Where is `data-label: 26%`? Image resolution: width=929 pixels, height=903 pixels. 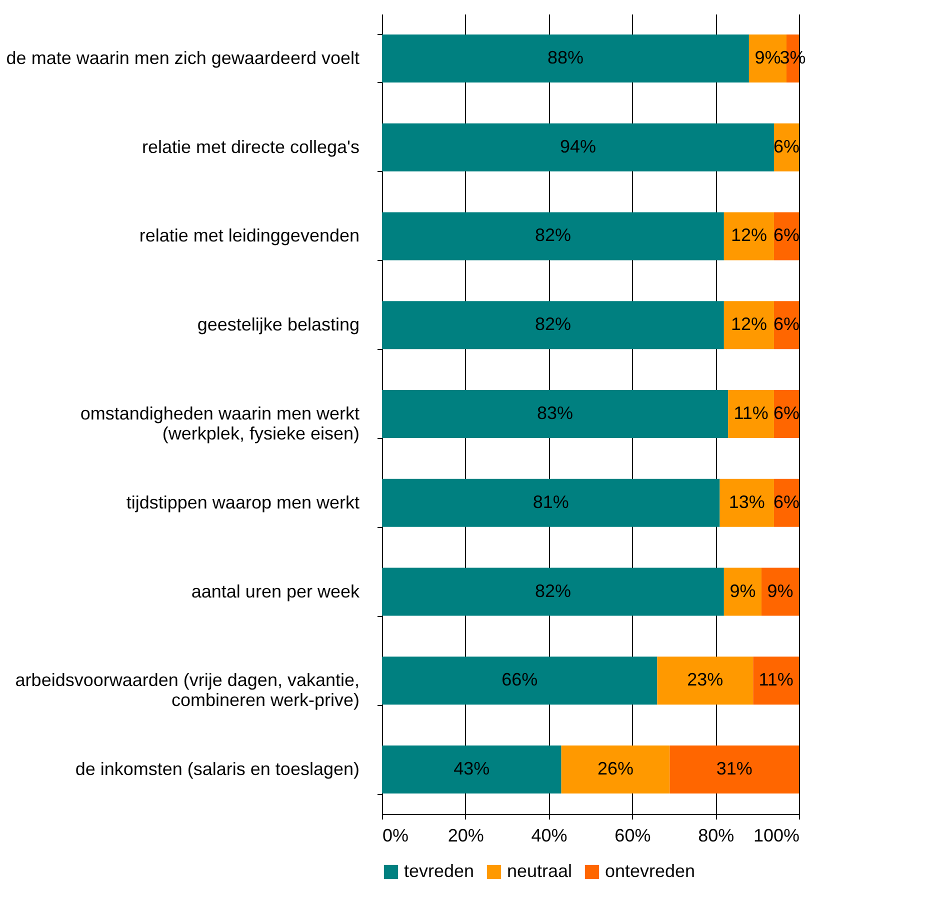
data-label: 26% is located at coordinates (616, 768).